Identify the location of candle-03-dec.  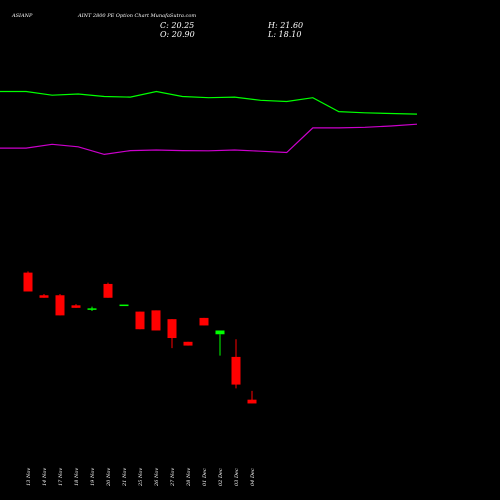
(236, 364).